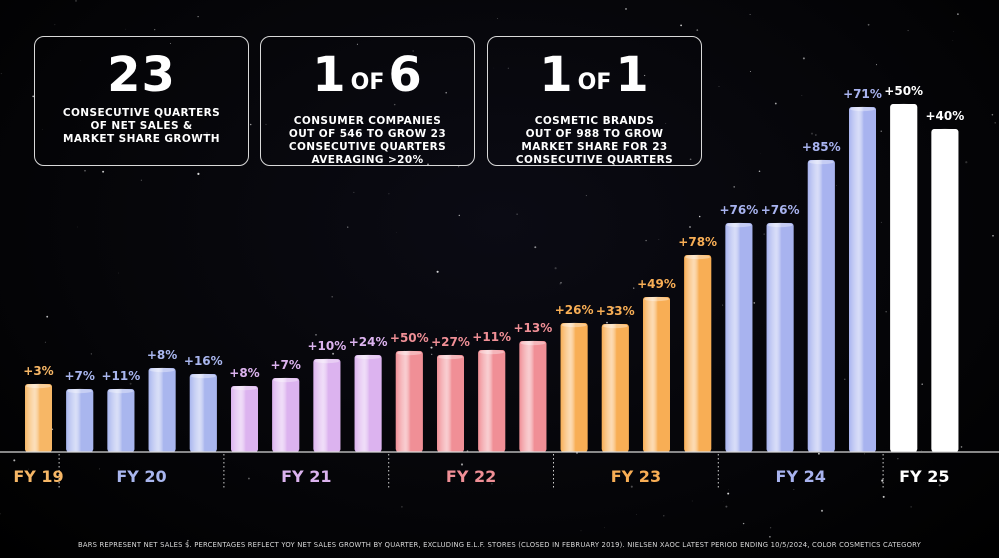 Image resolution: width=999 pixels, height=558 pixels. Describe the element at coordinates (368, 342) in the screenshot. I see `bar-value-label: +24%` at that location.